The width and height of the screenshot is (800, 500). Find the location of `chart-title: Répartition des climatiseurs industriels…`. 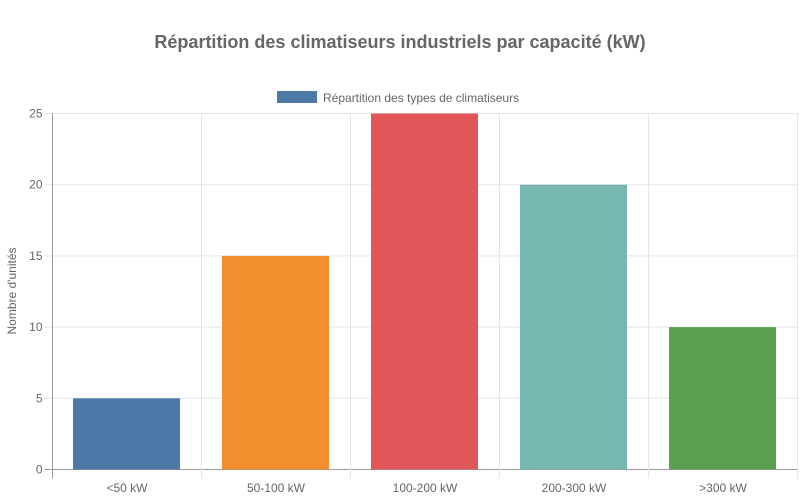

chart-title: Répartition des climatiseurs industriels… is located at coordinates (399, 42).